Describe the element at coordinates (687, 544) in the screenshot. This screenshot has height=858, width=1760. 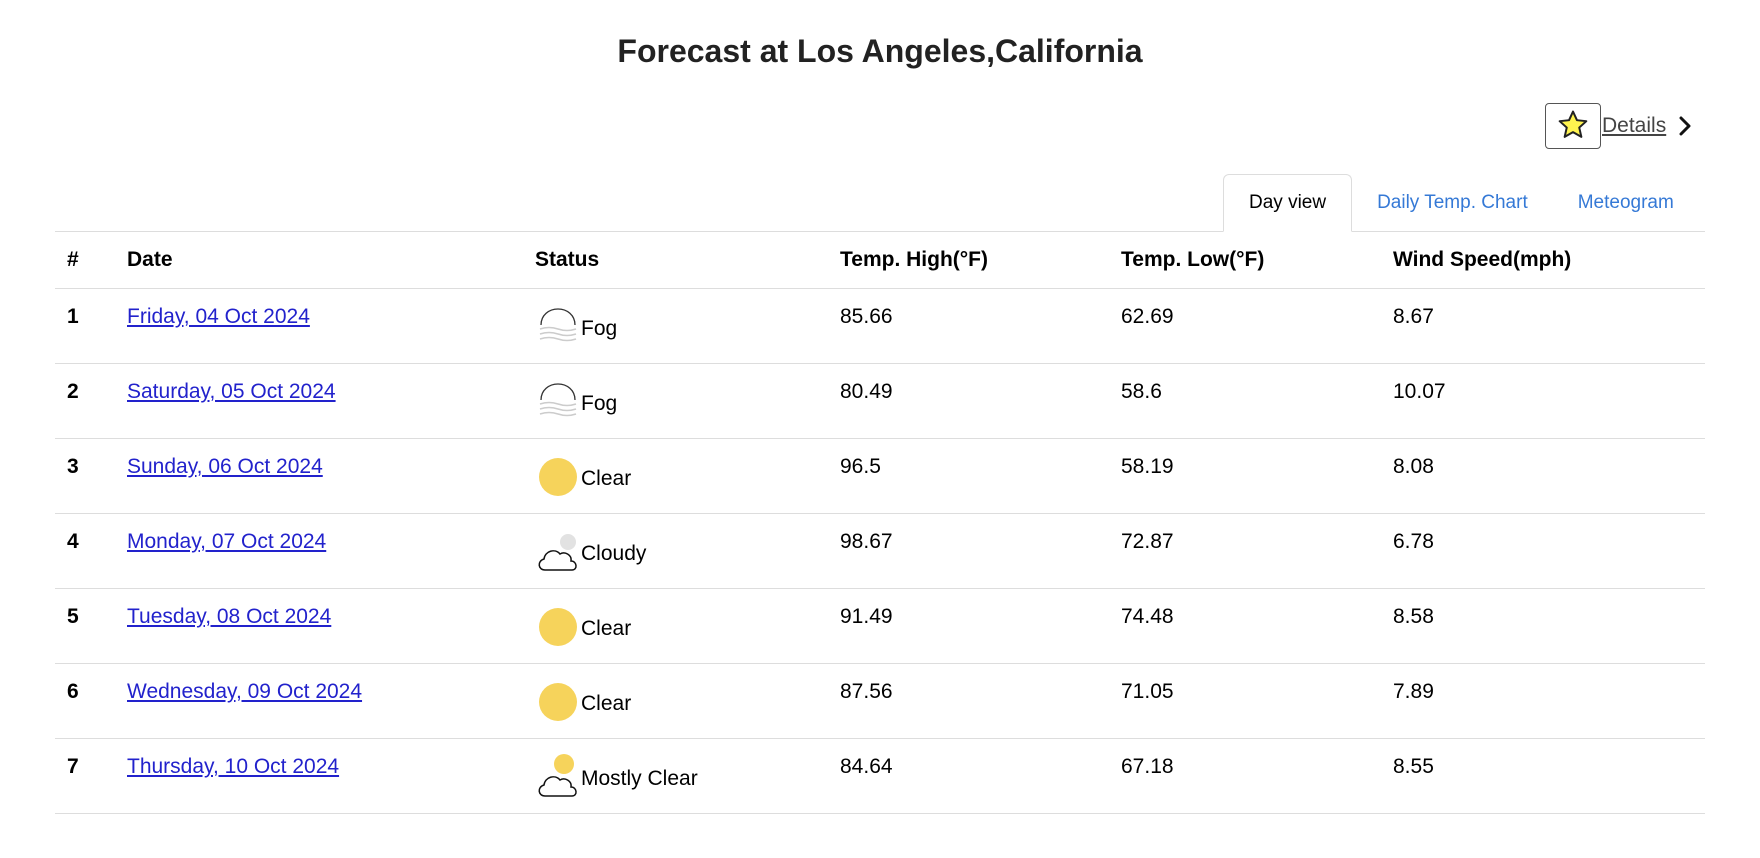
I see `status-cell: Cloudy` at that location.